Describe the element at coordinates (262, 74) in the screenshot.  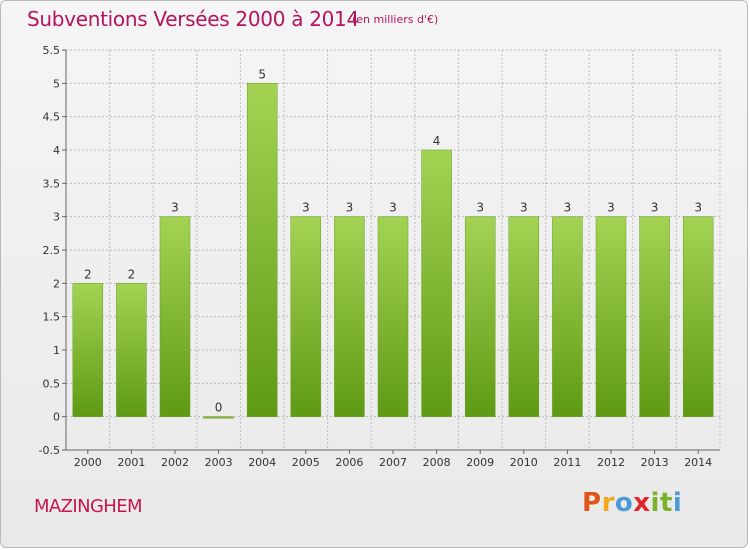
I see `data-label-2004: 5` at that location.